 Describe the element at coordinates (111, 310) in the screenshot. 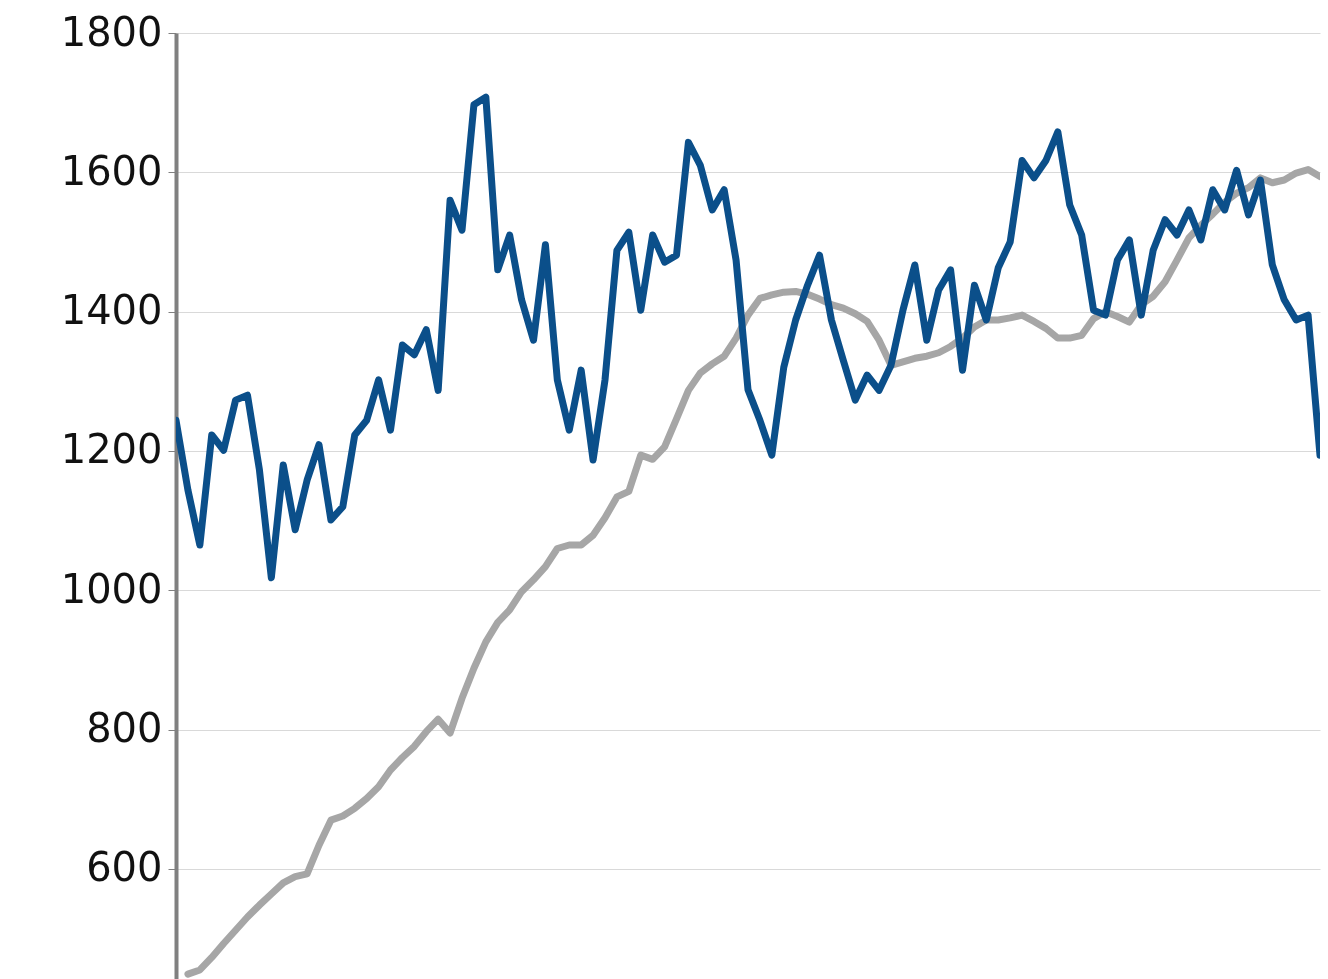

I see `y-tick-label: 1400` at that location.